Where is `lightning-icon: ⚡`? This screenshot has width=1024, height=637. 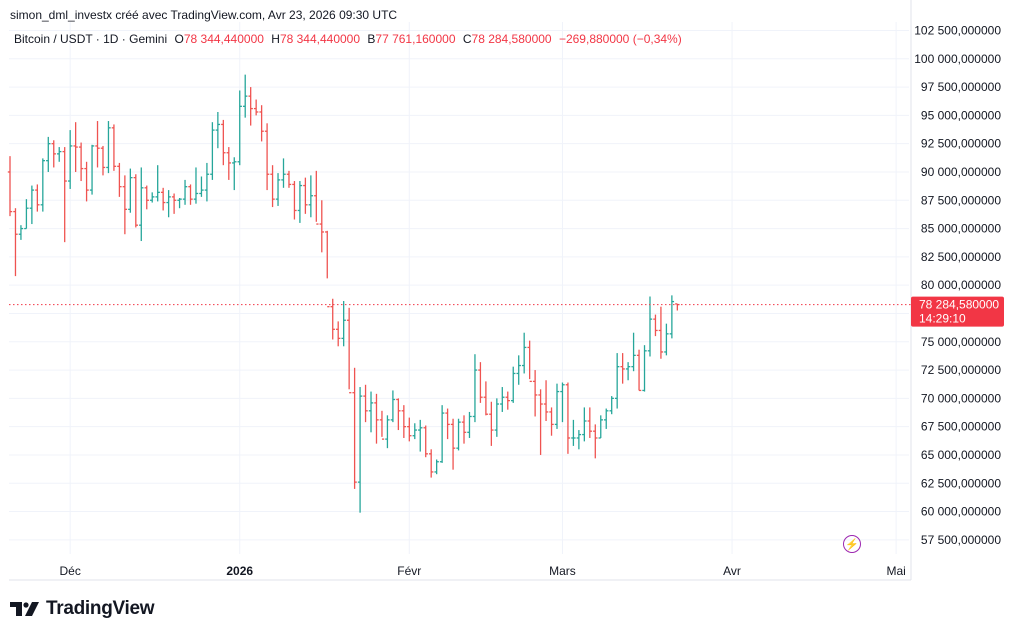
lightning-icon: ⚡ is located at coordinates (852, 544).